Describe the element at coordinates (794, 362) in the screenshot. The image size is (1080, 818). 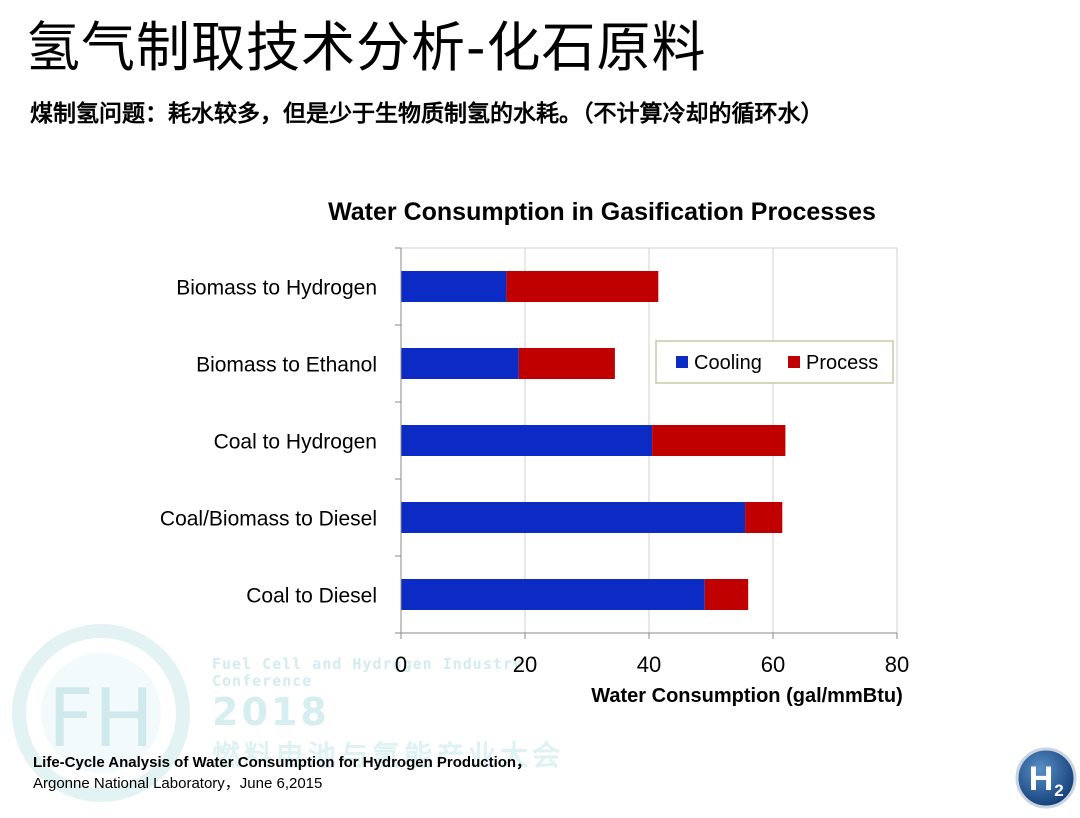
I see `legend-swatch-process` at that location.